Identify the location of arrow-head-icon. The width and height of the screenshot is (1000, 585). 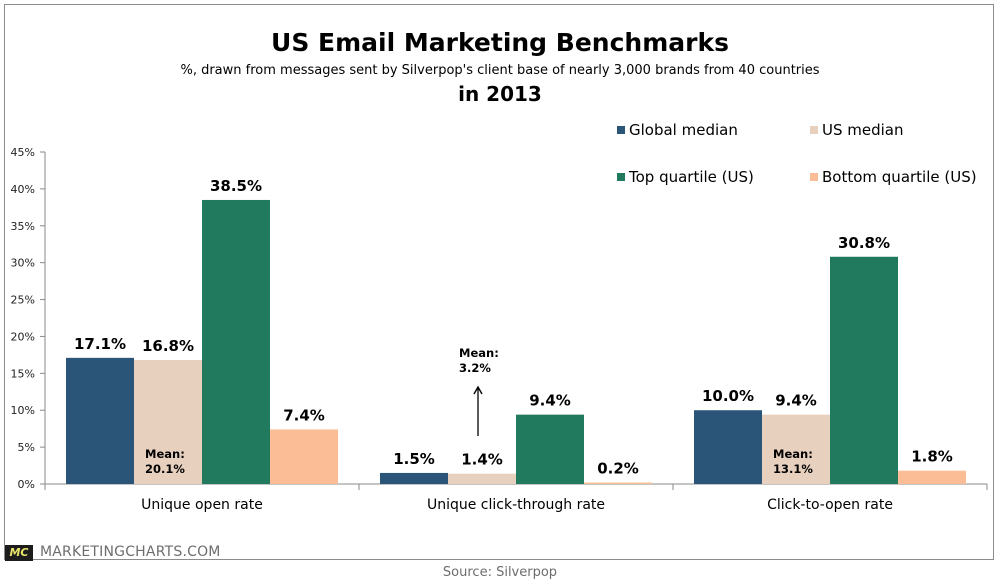
(478, 390).